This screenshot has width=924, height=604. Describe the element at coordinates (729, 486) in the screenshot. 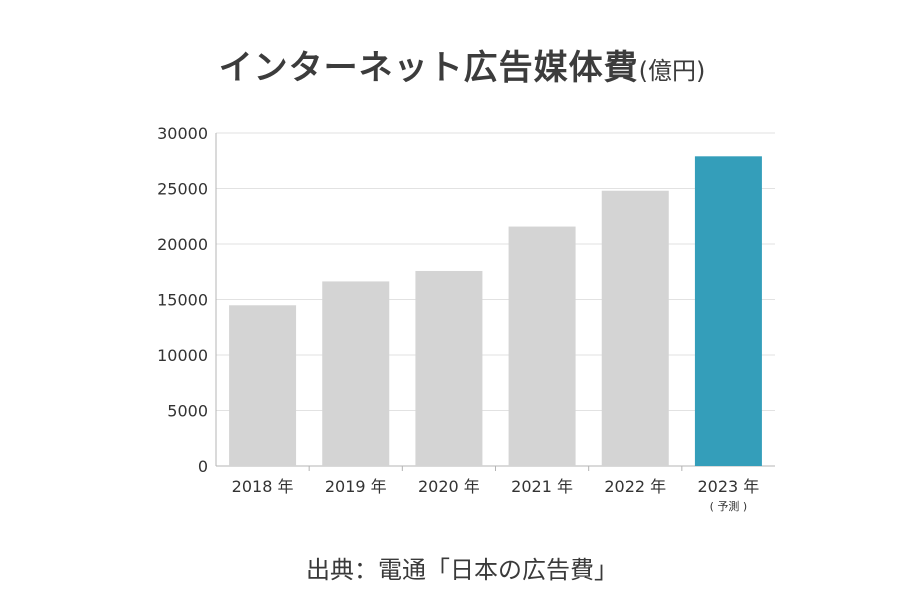

I see `x-tick-label: 2023 年` at that location.